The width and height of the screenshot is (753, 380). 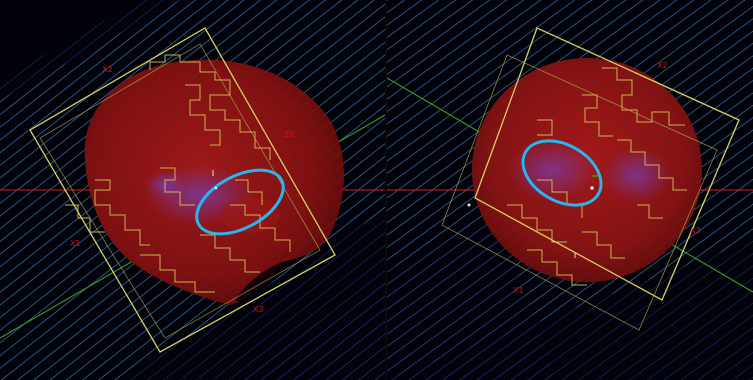 I want to click on orientation-label-side: Z6, so click(x=289, y=134).